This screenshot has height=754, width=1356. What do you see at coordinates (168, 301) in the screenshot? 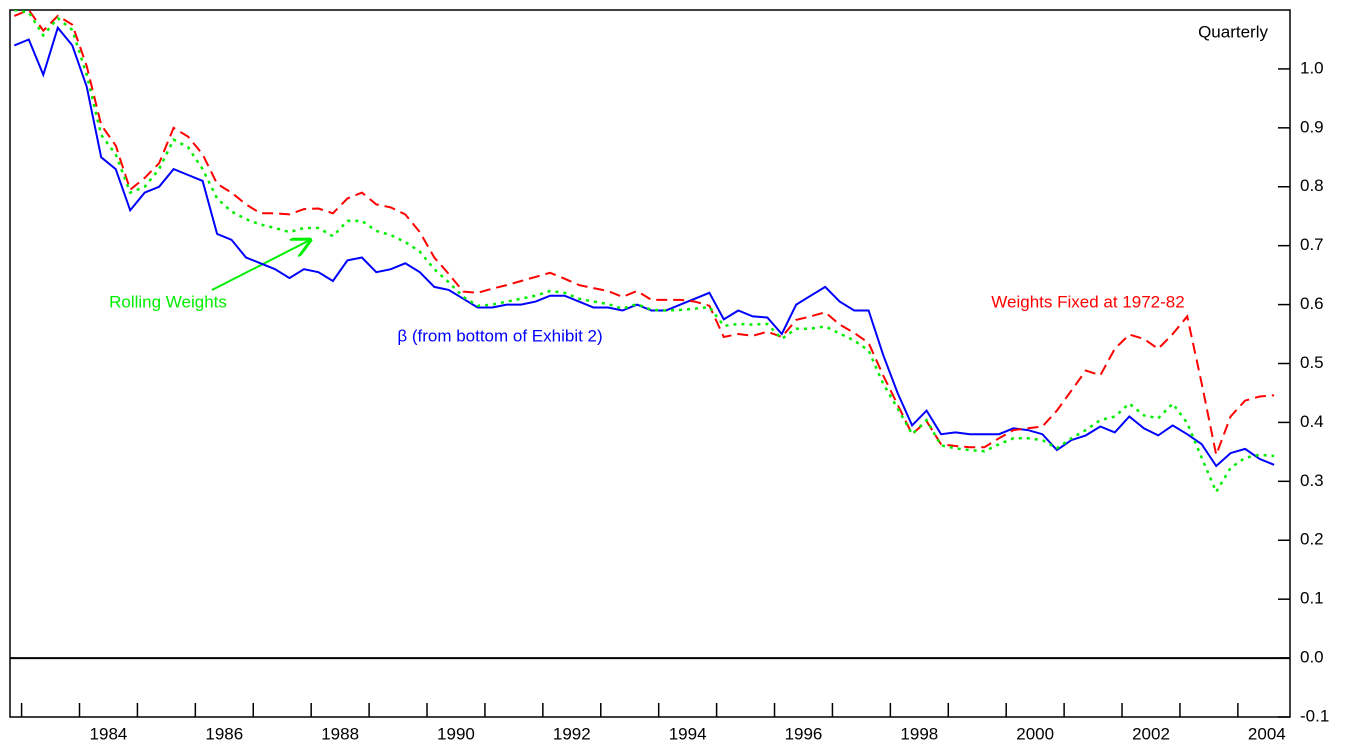
I see `series-label: Rolling Weights` at bounding box center [168, 301].